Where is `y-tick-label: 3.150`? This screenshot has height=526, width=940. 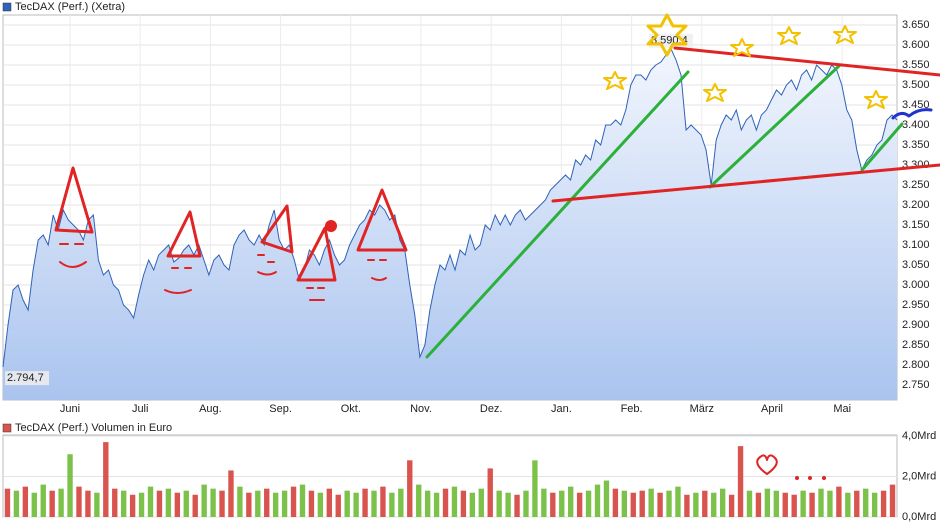
y-tick-label: 3.150 is located at coordinates (916, 225).